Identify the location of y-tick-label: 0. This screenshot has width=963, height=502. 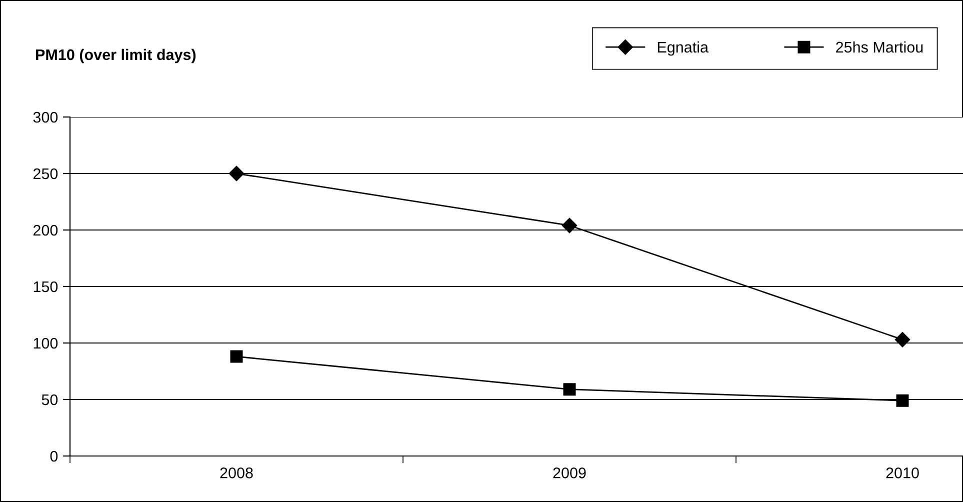
(54, 456).